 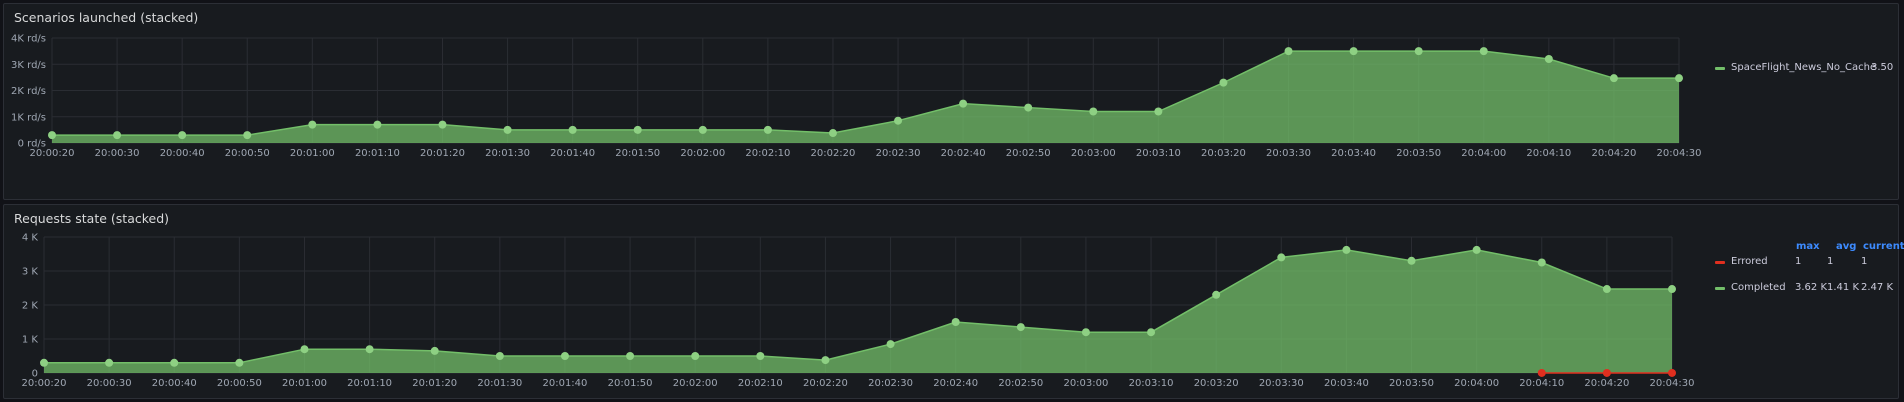 I want to click on y-tick-label: 3 K, so click(x=30, y=272).